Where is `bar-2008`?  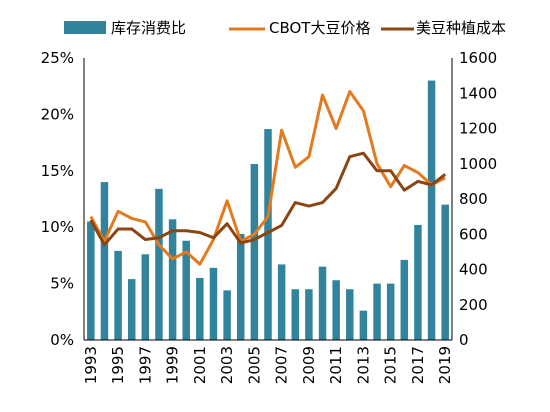
bar-2008 is located at coordinates (295, 314).